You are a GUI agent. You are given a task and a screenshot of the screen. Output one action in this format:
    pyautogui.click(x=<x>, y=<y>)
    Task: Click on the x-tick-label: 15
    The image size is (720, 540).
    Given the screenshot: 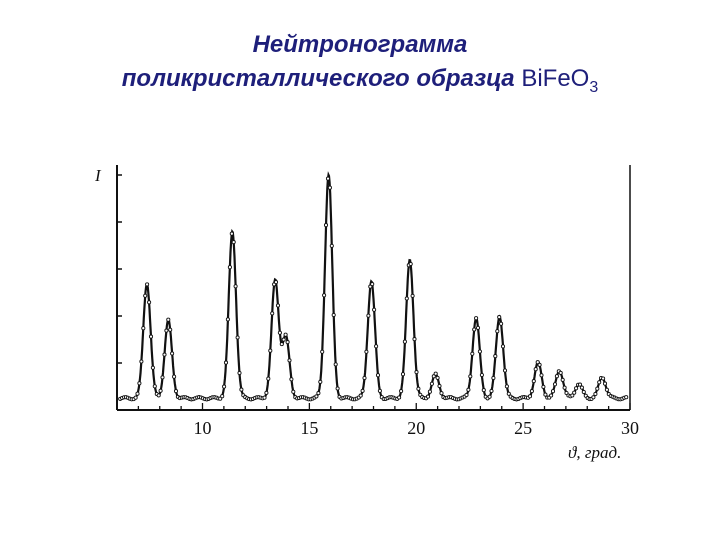 What is the action you would take?
    pyautogui.click(x=309, y=428)
    